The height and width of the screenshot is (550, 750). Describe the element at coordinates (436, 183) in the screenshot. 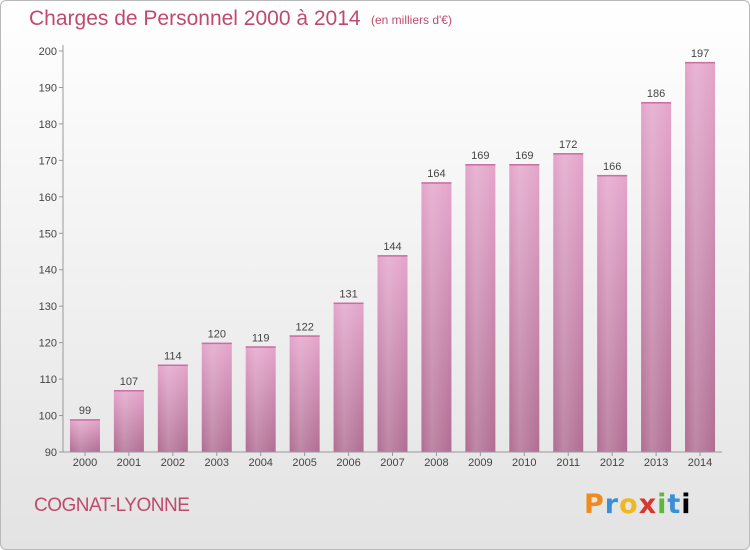

I see `bar-cap-2008` at that location.